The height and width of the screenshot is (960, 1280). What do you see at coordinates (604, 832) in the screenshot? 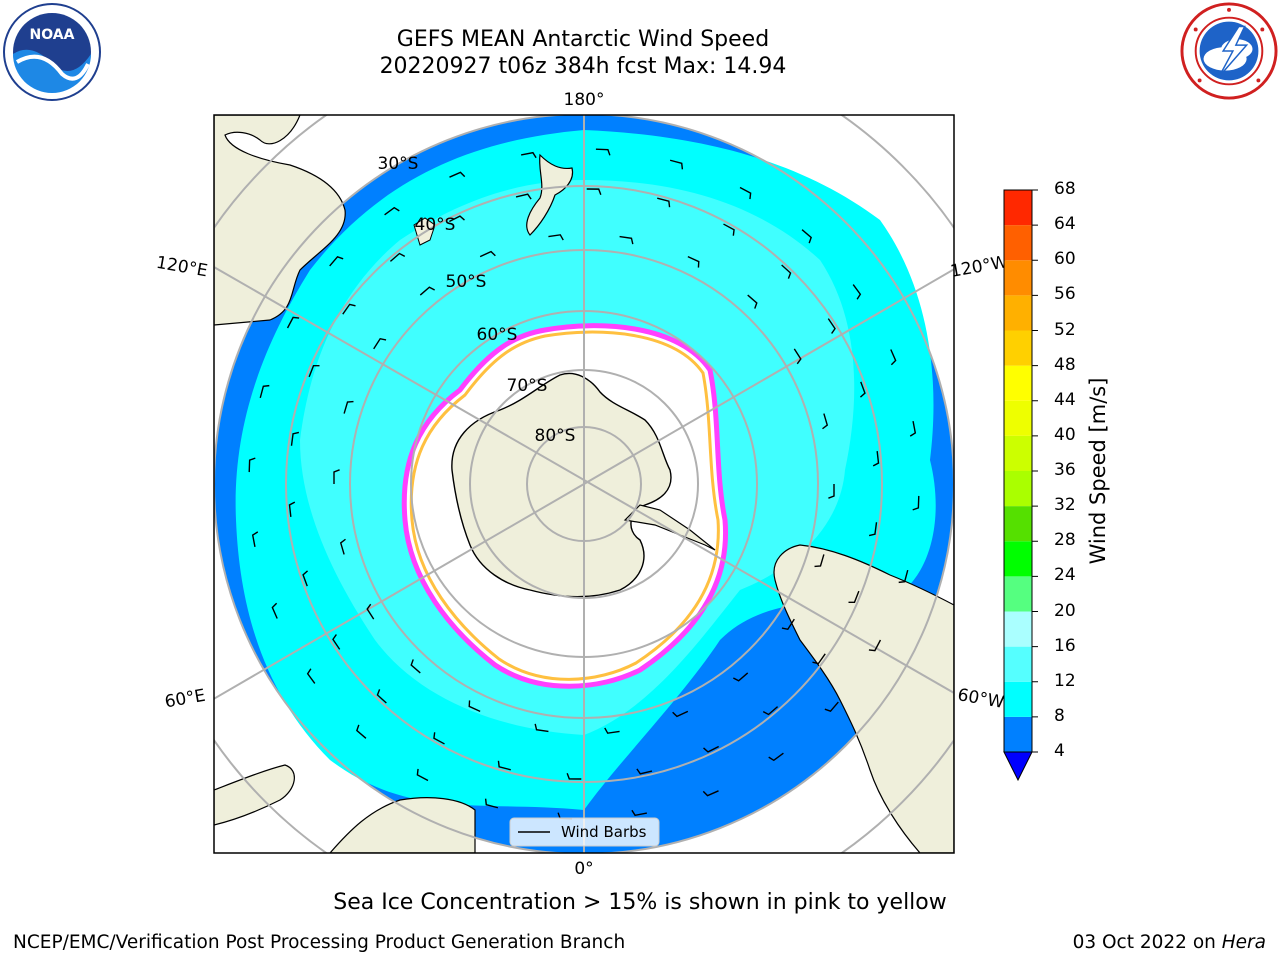
I see `legend-entry-wind-barbs: Wind Barbs` at bounding box center [604, 832].